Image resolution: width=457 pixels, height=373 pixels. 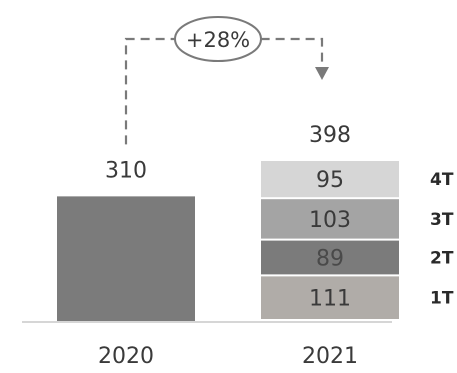 I want to click on segment-value-label-3t: 103, so click(x=330, y=220).